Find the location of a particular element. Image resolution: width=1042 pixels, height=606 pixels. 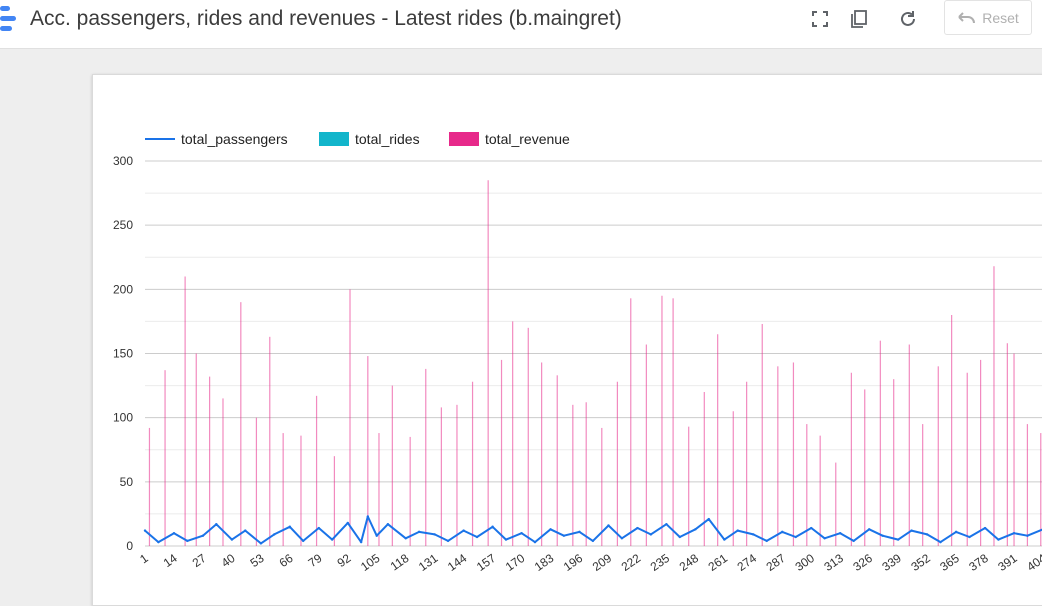

y-tick-label: 50 is located at coordinates (127, 482).